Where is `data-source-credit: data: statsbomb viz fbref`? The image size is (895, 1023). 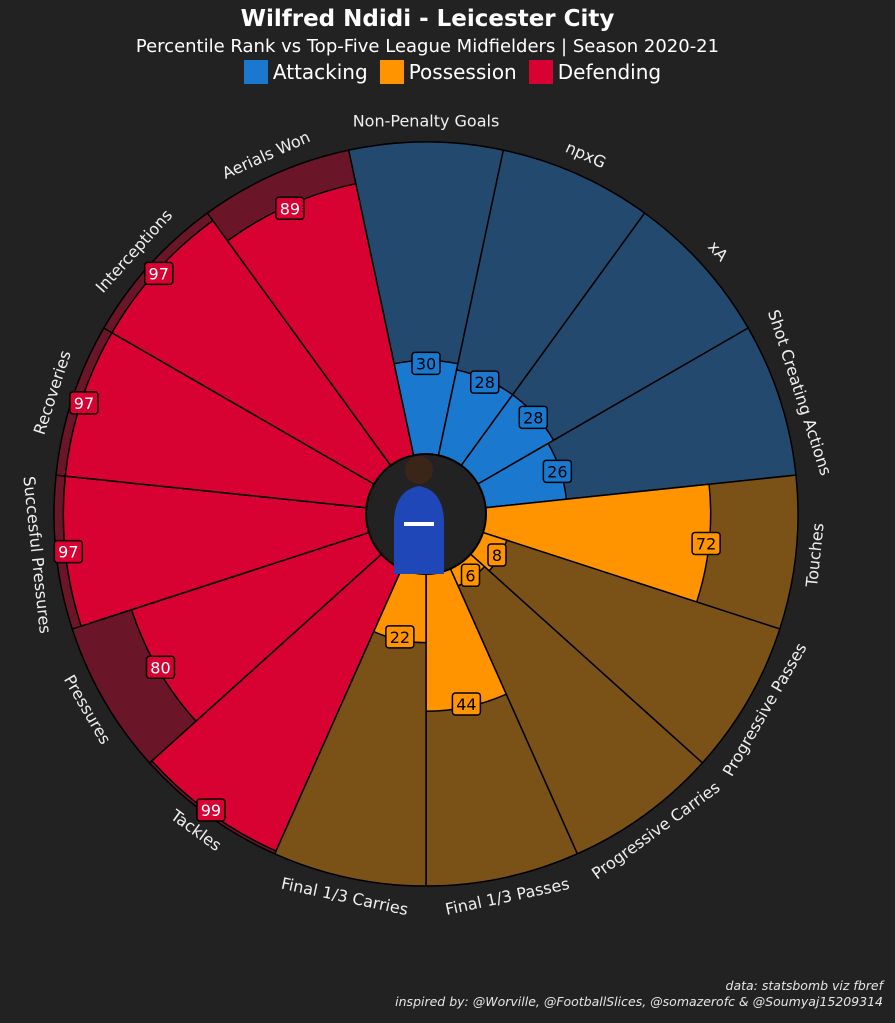
data-source-credit: data: statsbomb viz fbref is located at coordinates (804, 985).